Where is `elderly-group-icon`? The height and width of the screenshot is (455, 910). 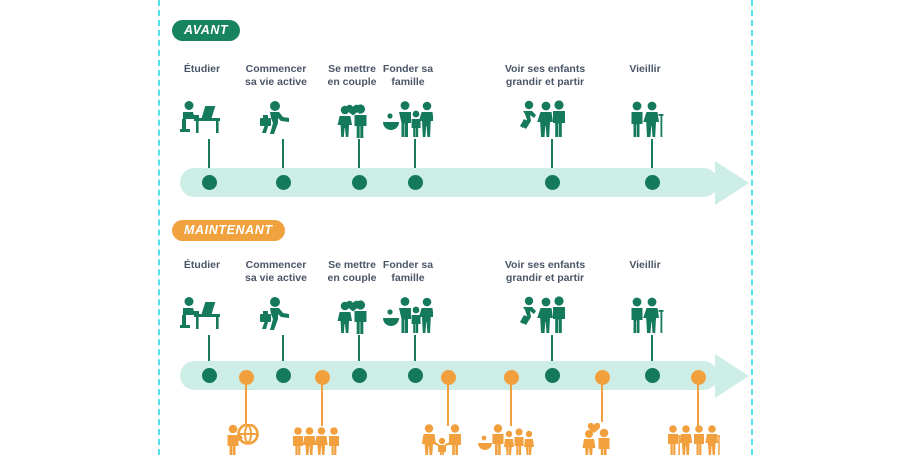 elderly-group-icon is located at coordinates (693, 440).